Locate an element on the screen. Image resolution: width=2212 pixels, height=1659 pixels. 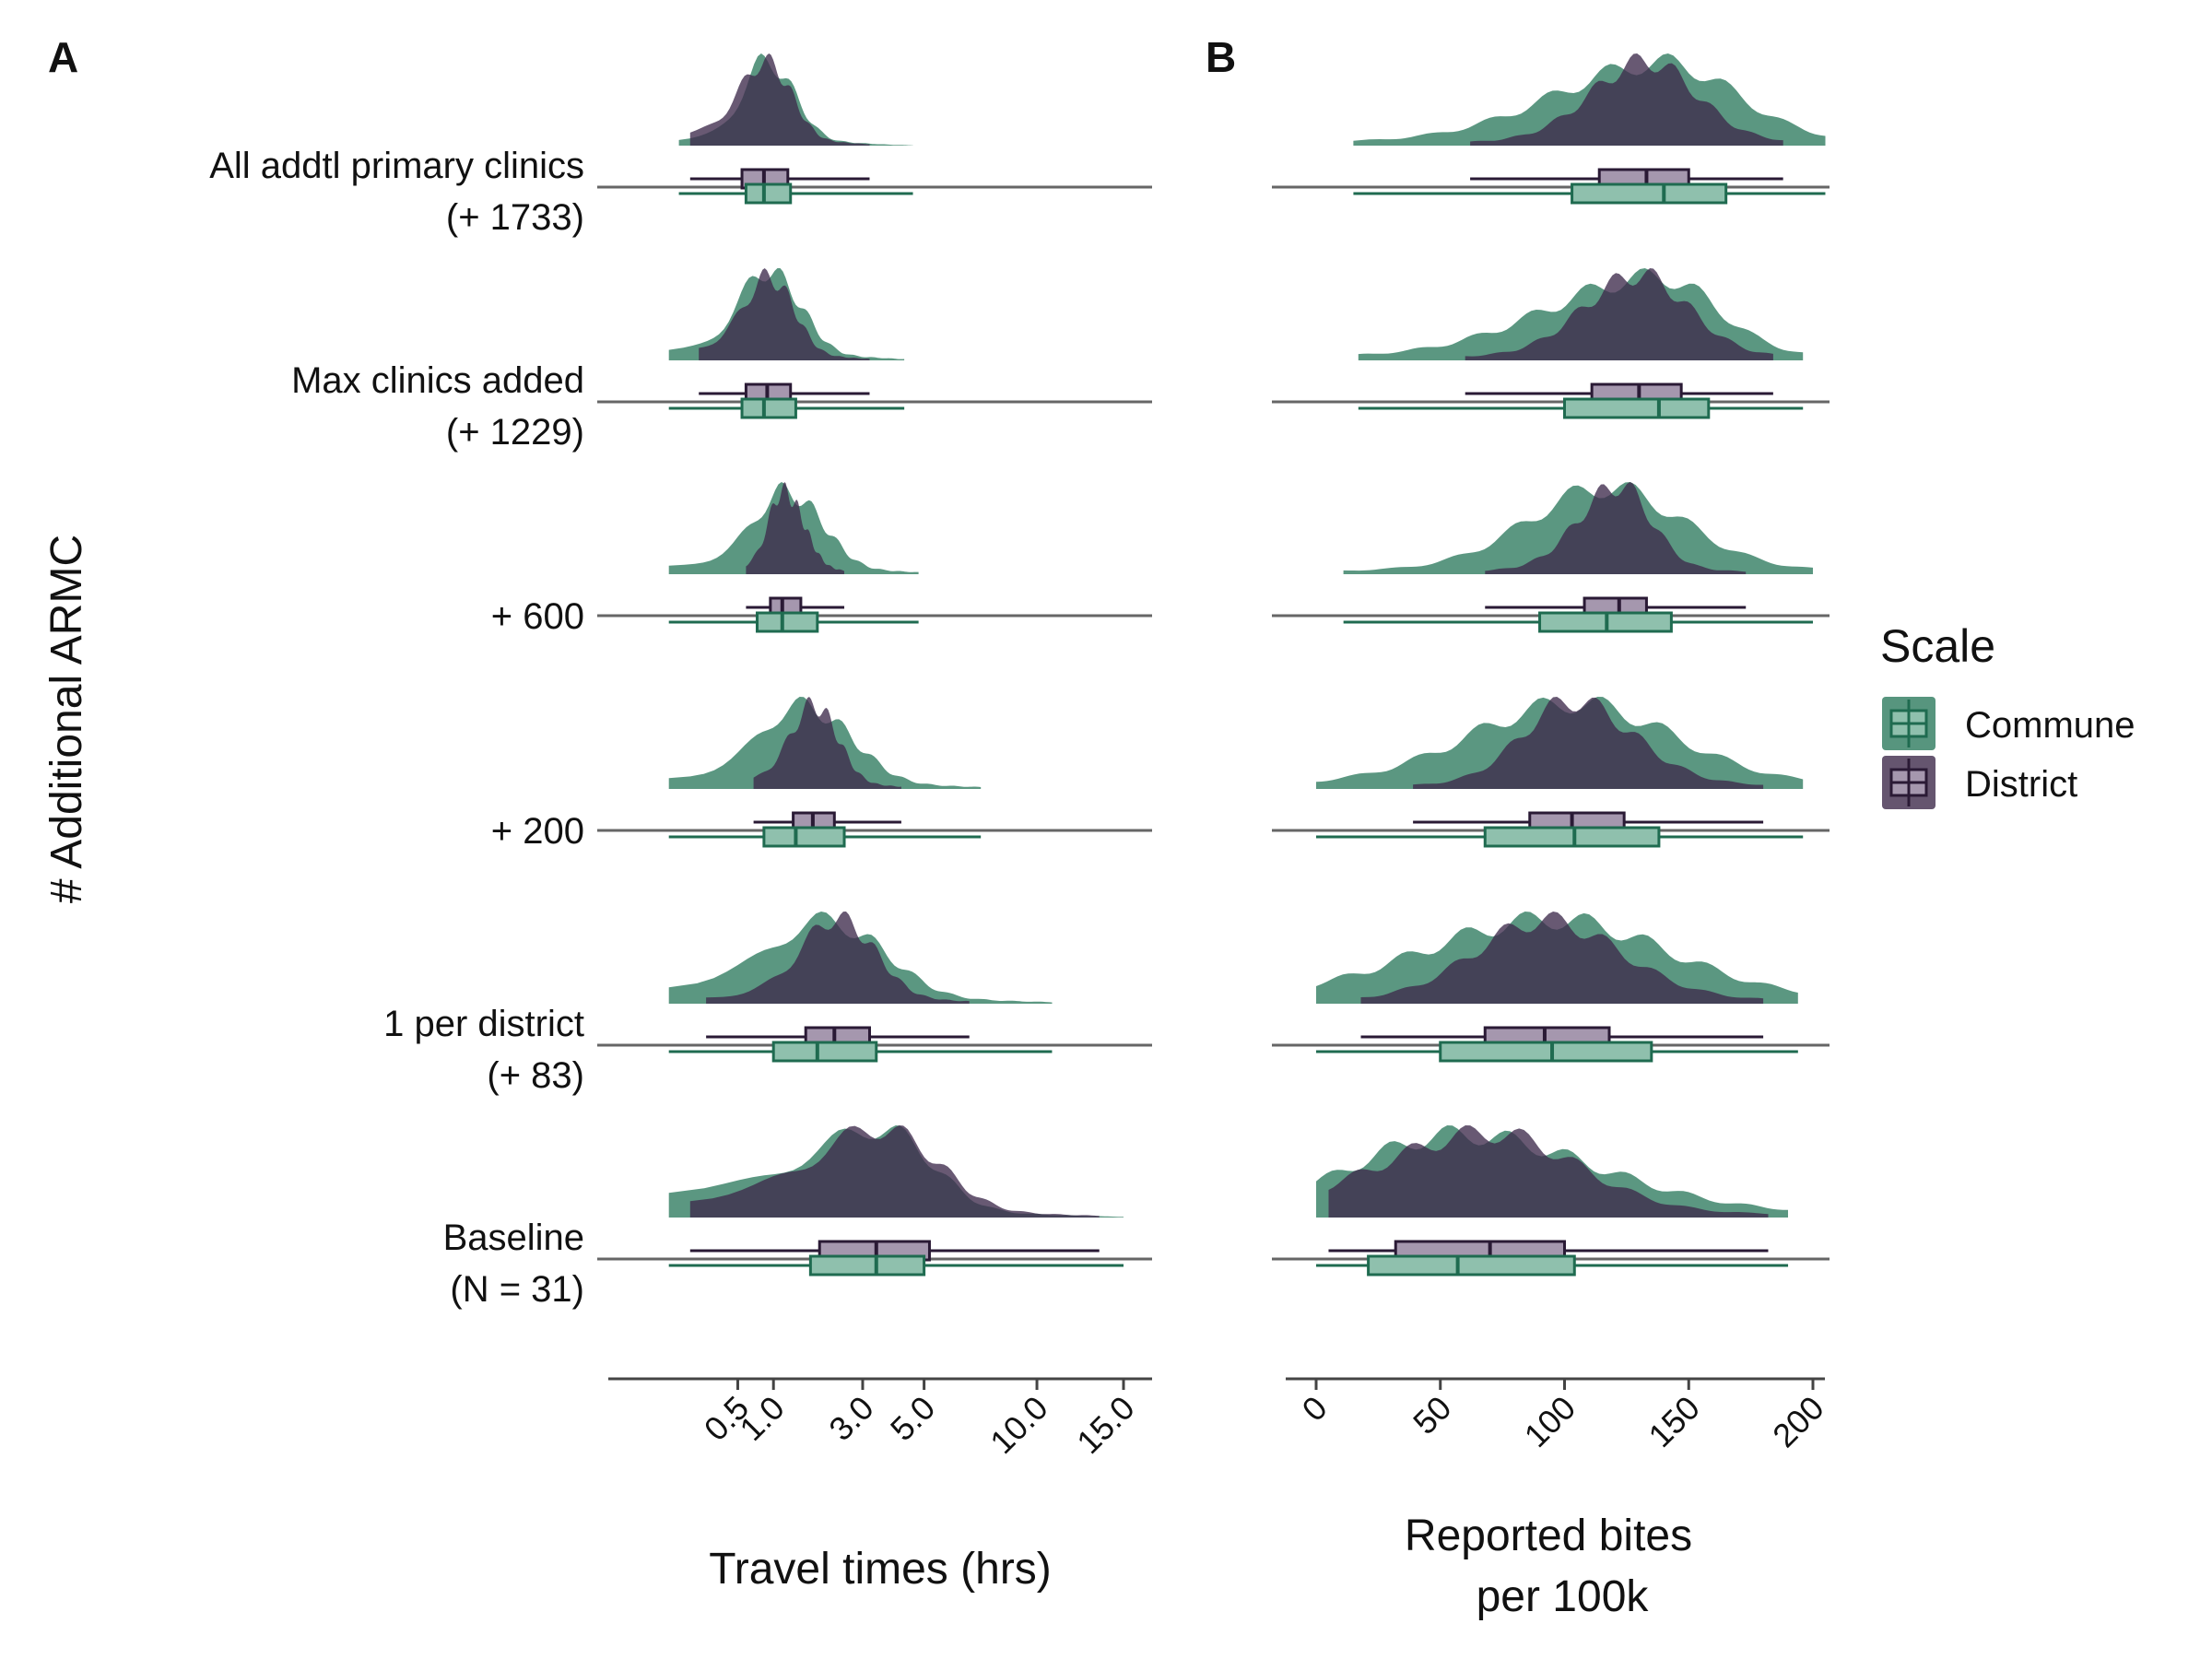
panel-b-x-axis-title-line-2: per 100k is located at coordinates (1563, 1596).